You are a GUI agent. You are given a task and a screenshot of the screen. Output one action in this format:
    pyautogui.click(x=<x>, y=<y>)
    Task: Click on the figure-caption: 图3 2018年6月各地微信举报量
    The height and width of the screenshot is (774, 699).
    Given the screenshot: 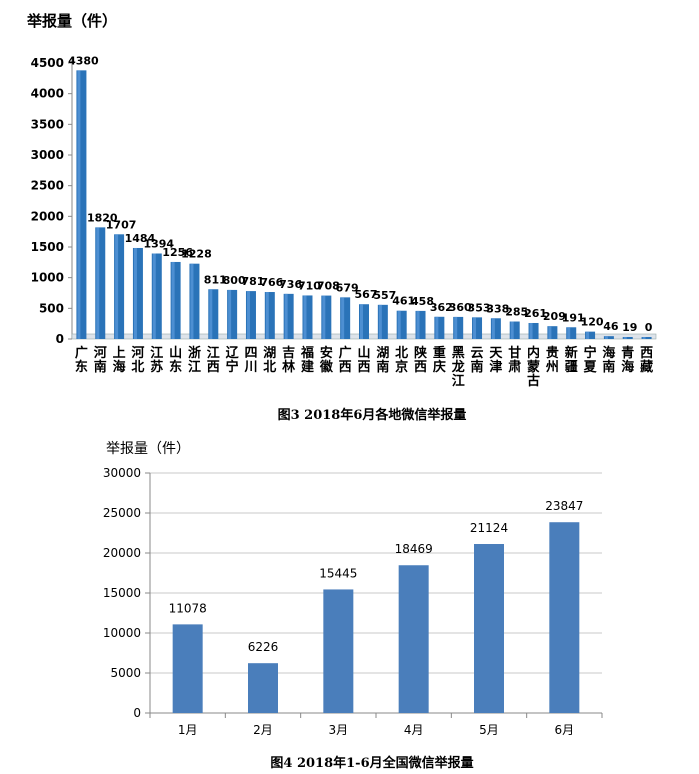 What is the action you would take?
    pyautogui.click(x=372, y=415)
    